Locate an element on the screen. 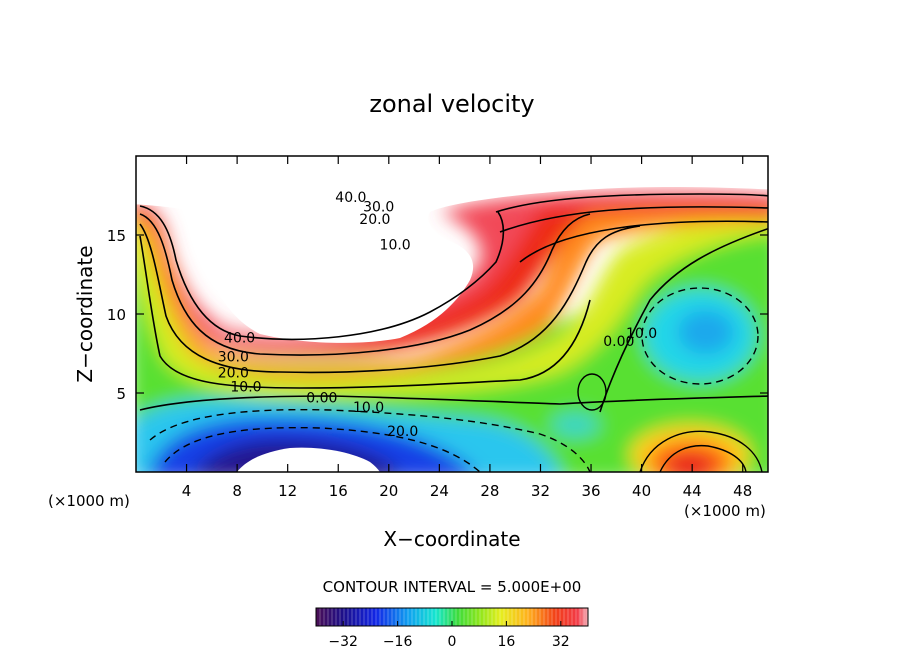 The image size is (904, 654). x-tick-label: 4 is located at coordinates (187, 491).